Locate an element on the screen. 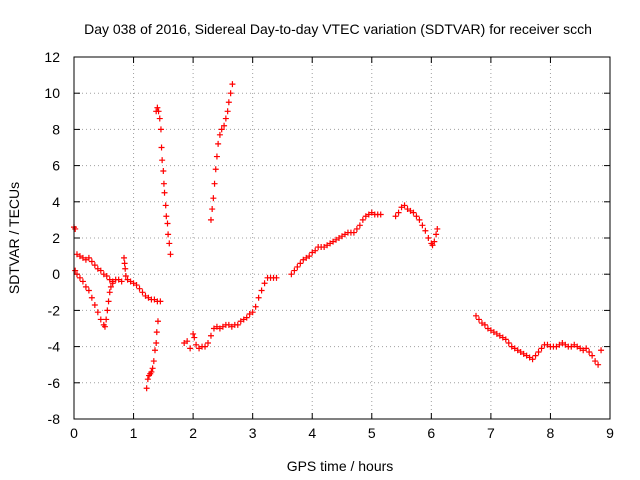 The height and width of the screenshot is (480, 640). y-tick-label: 10 is located at coordinates (52, 93).